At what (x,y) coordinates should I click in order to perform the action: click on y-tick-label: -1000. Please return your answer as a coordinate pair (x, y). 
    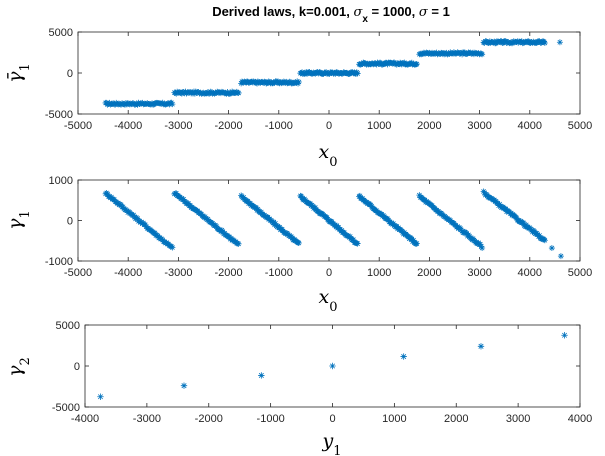
    Looking at the image, I should click on (59, 262).